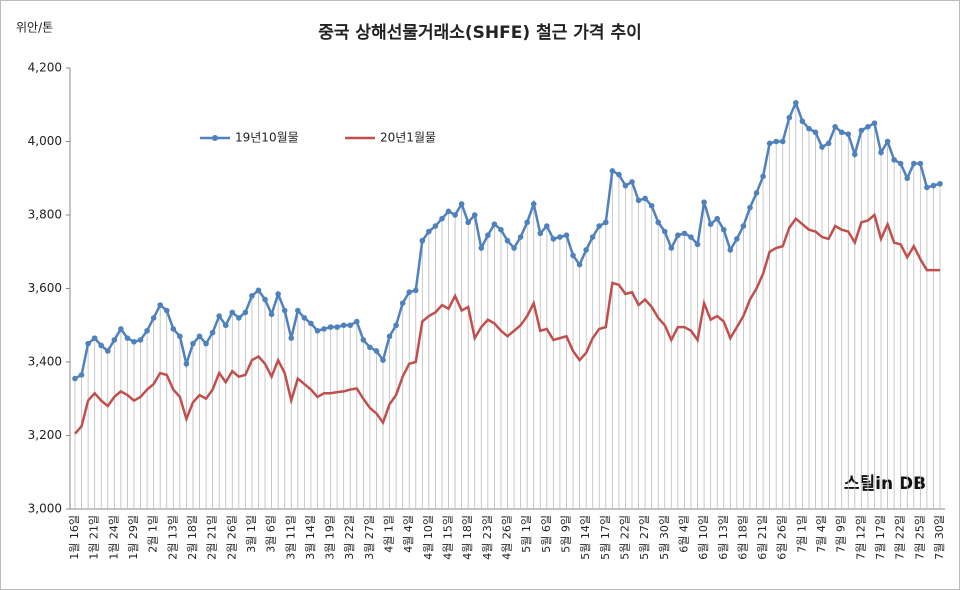 Image resolution: width=960 pixels, height=590 pixels. I want to click on x-tick-label: 4월 23일, so click(487, 537).